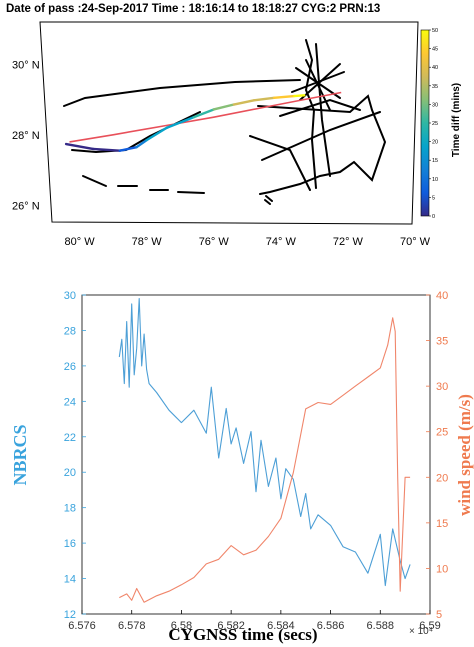 This screenshot has height=647, width=474. What do you see at coordinates (231, 626) in the screenshot?
I see `x-tick-label: 6.582` at bounding box center [231, 626].